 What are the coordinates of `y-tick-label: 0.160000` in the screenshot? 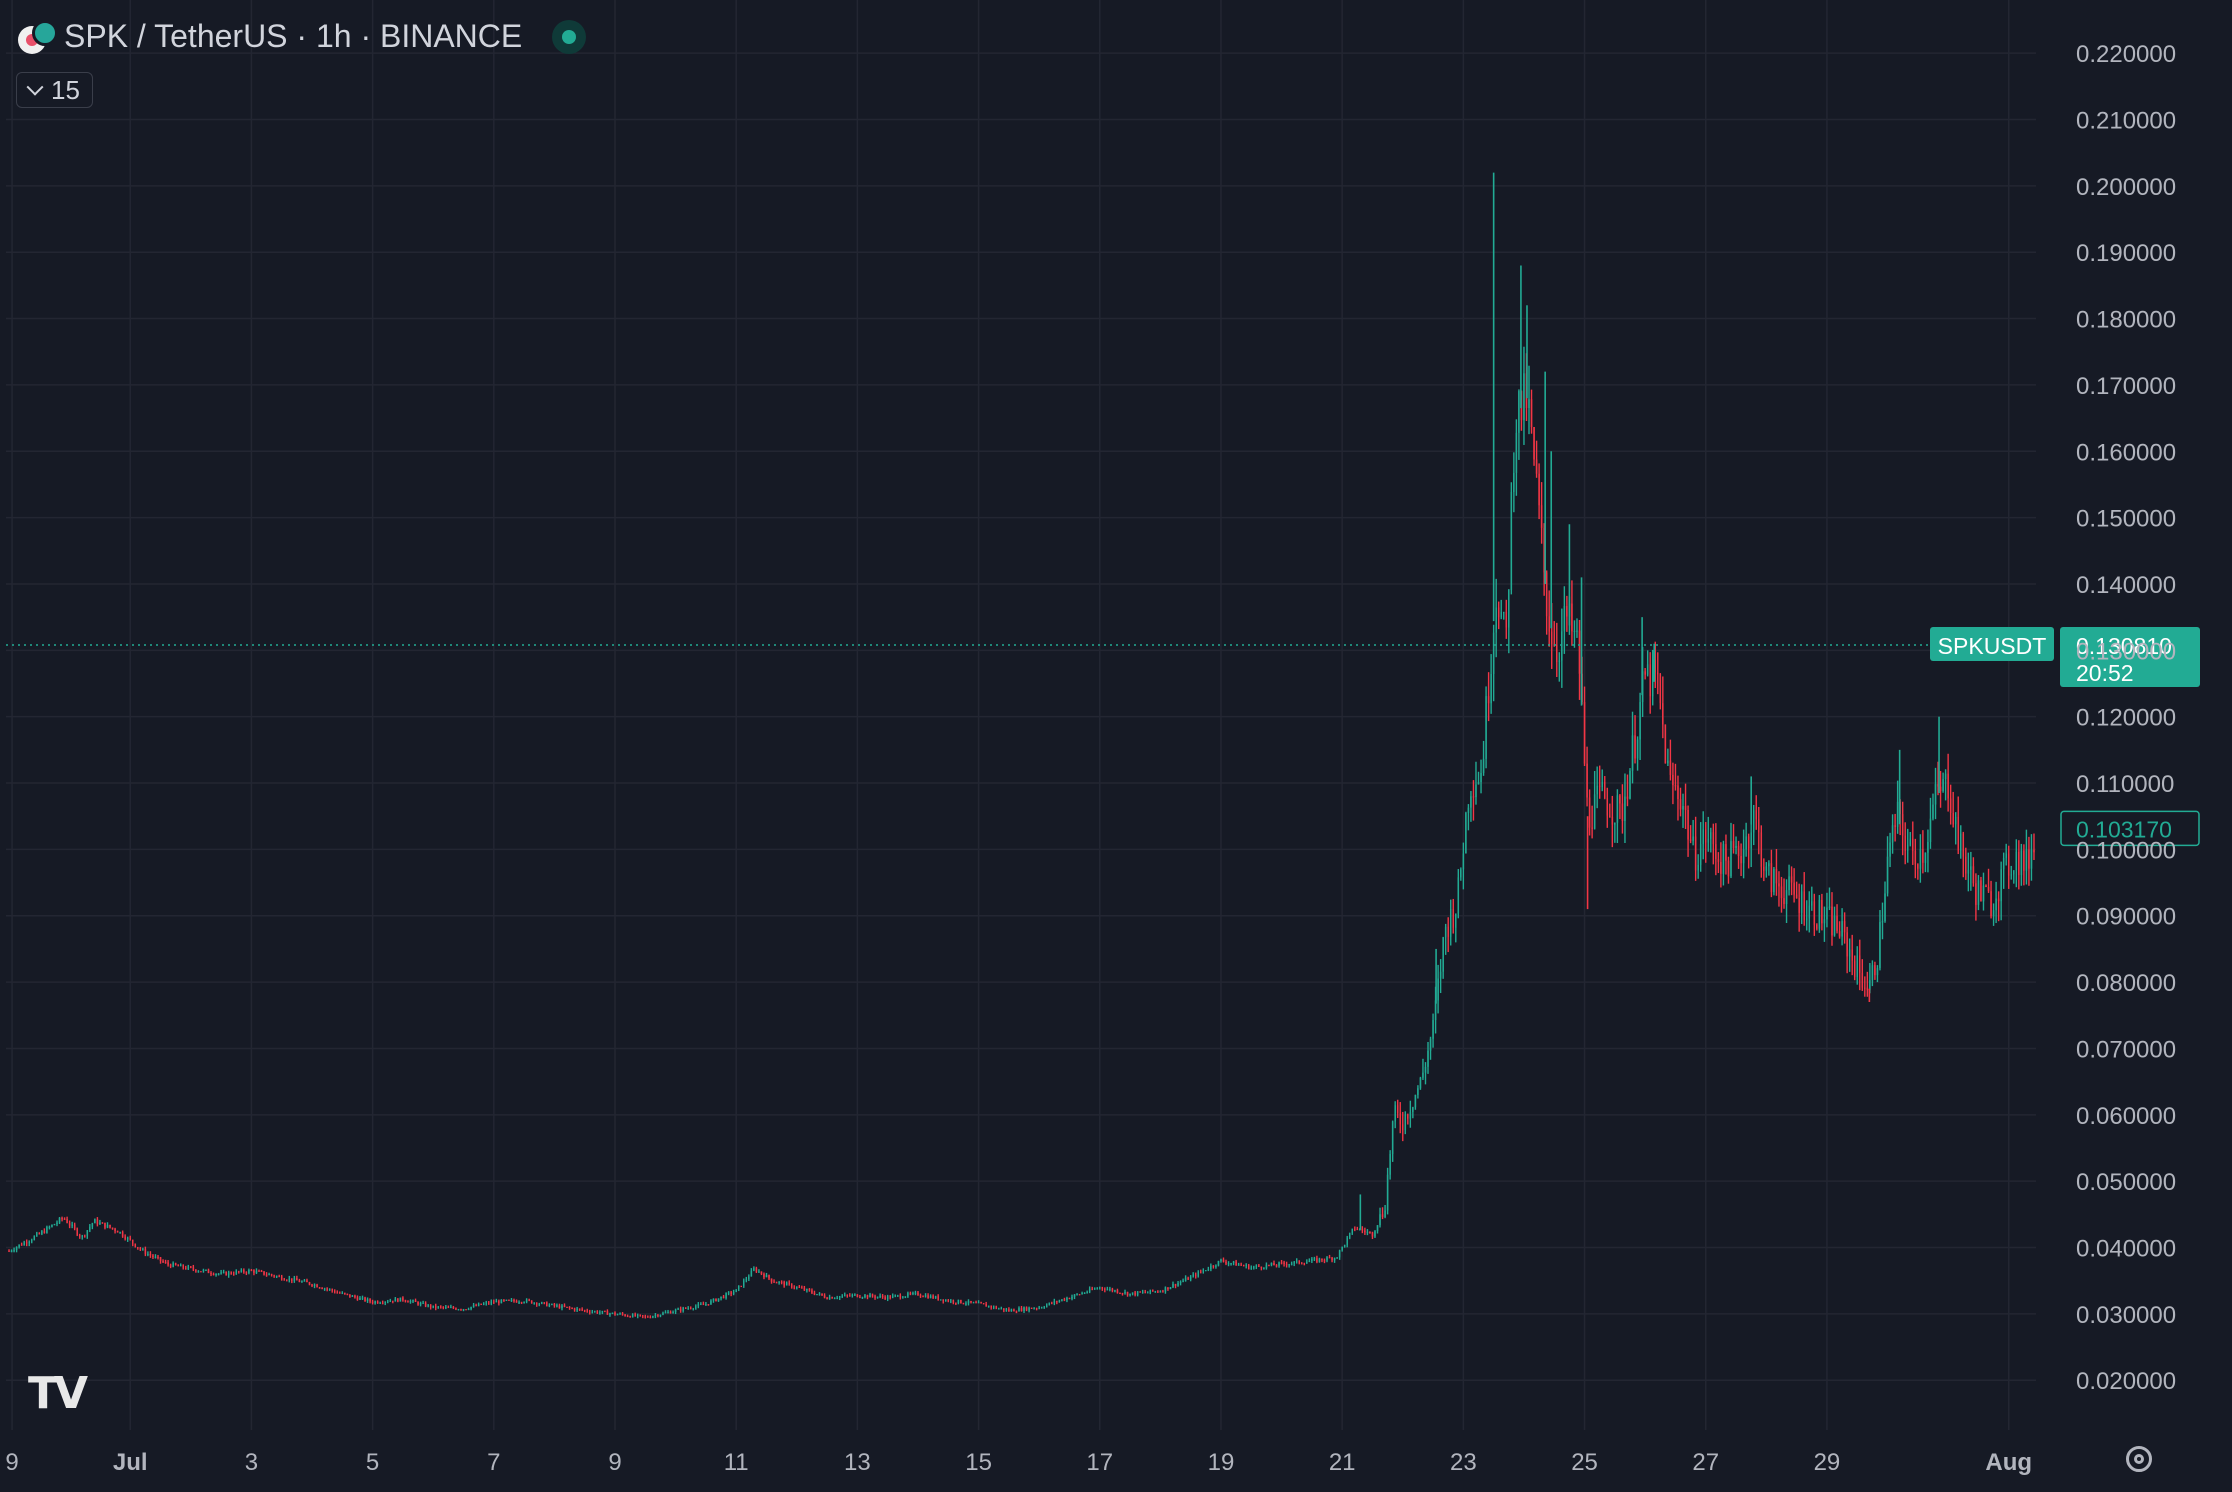 It's located at (2126, 452).